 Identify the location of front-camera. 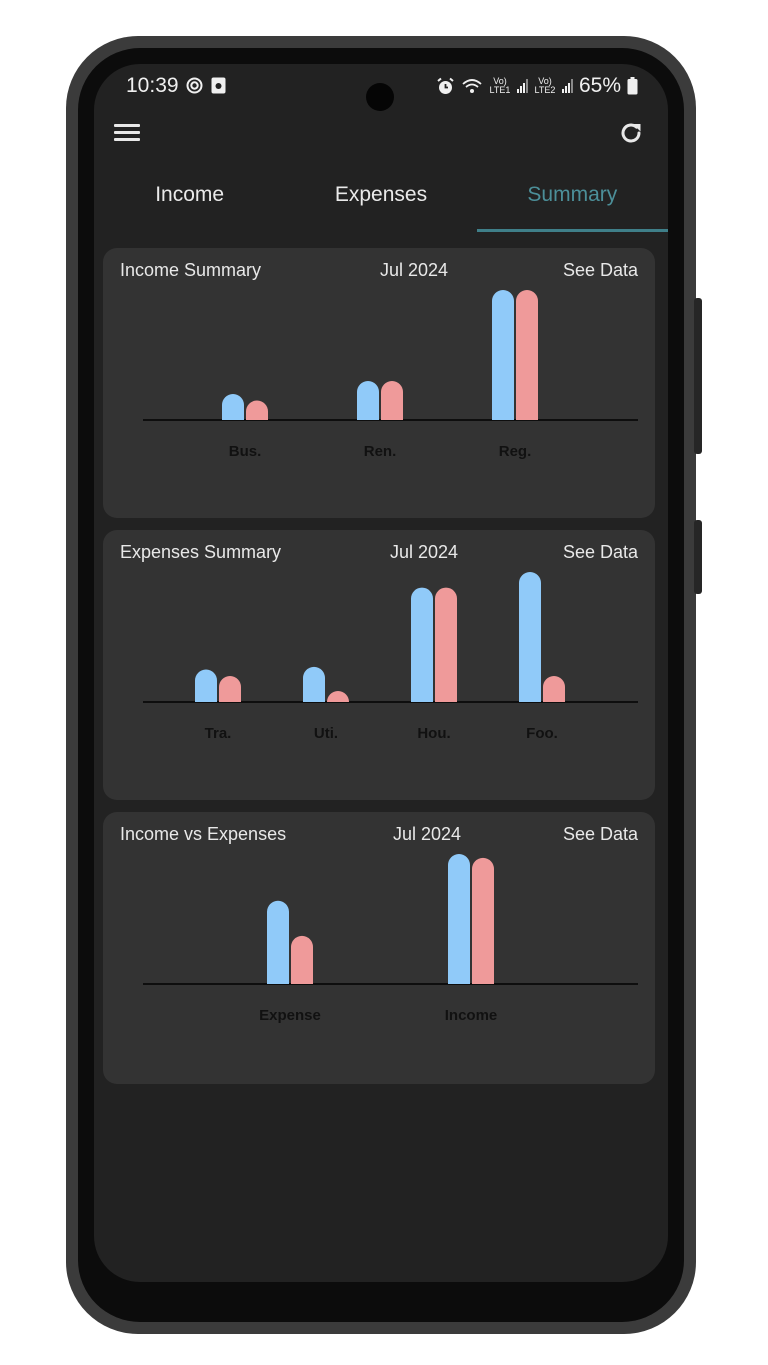
(380, 97).